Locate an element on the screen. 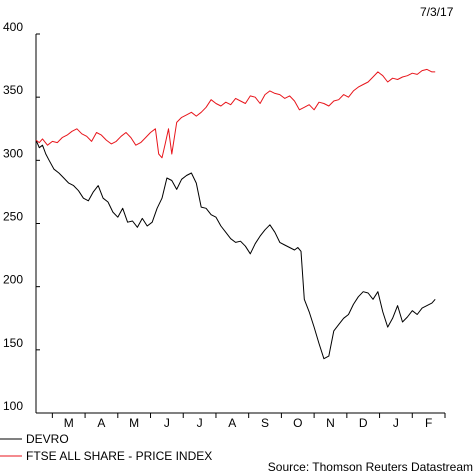  y-tick-label: 150 is located at coordinates (13, 343).